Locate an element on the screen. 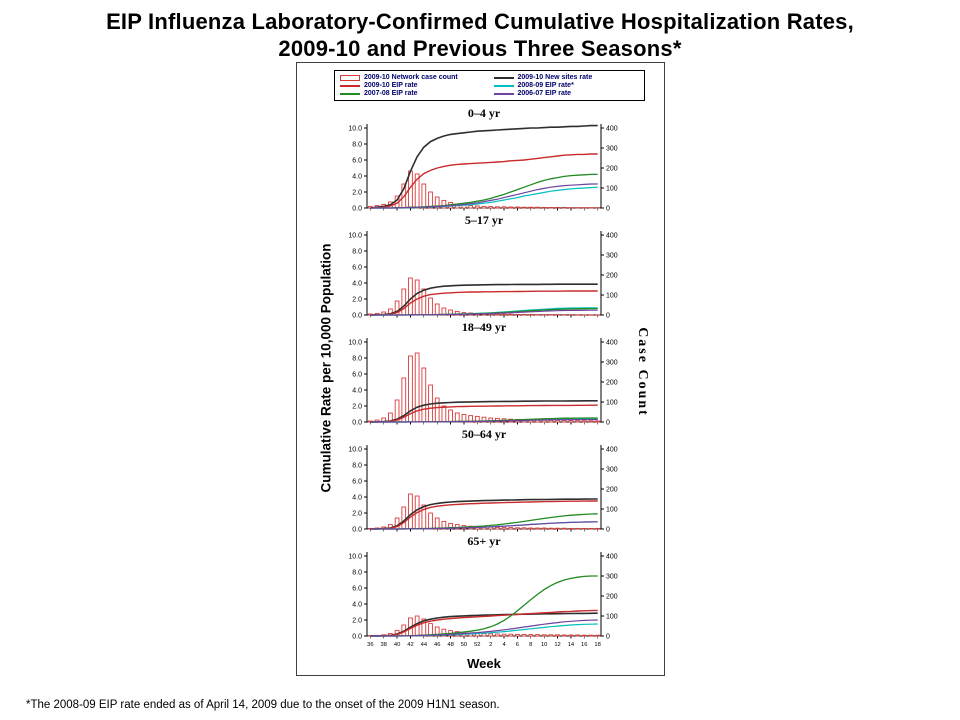  legend-label: 2009-10 Network case count is located at coordinates (411, 77).